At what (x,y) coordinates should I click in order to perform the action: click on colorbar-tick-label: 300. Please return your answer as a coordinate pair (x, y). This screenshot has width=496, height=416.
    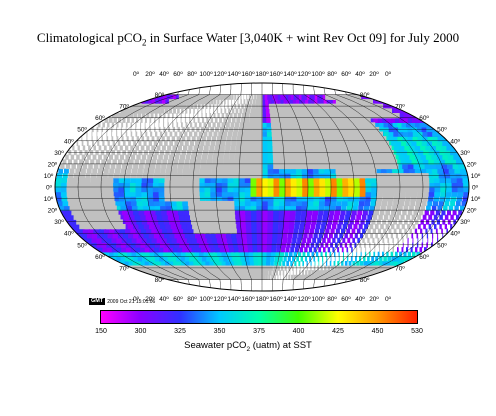
    Looking at the image, I should click on (140, 331).